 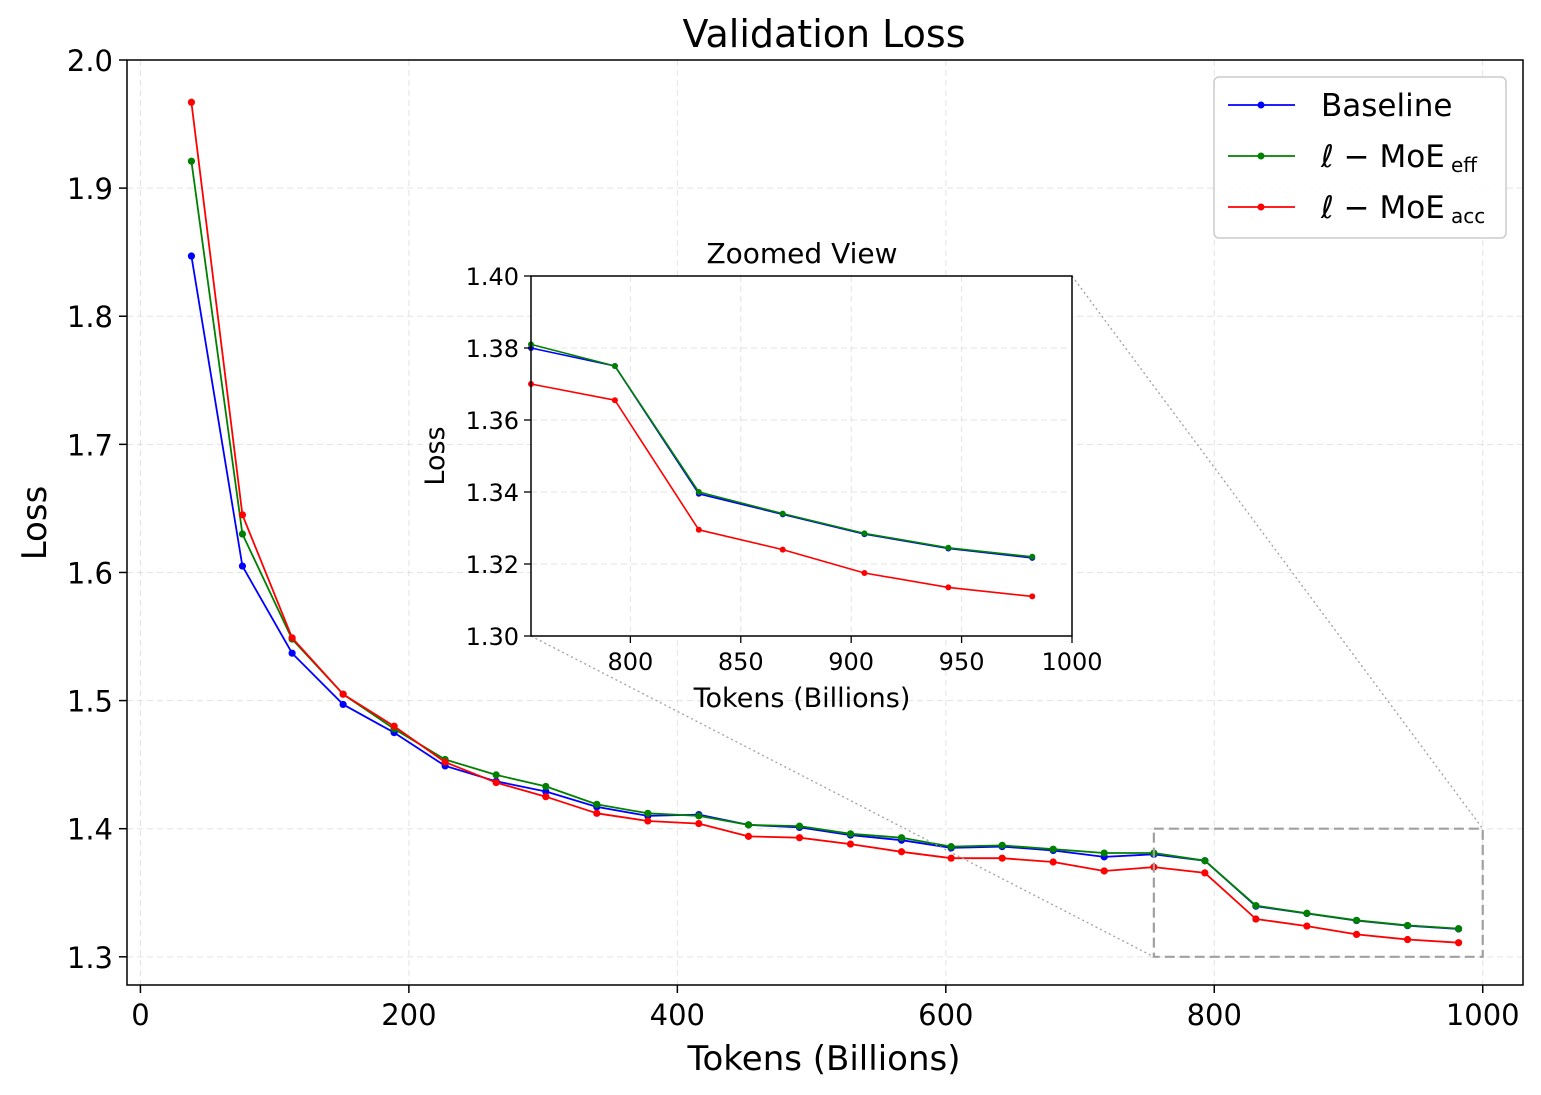 I want to click on inset-x-tick-label: 800, so click(x=630, y=662).